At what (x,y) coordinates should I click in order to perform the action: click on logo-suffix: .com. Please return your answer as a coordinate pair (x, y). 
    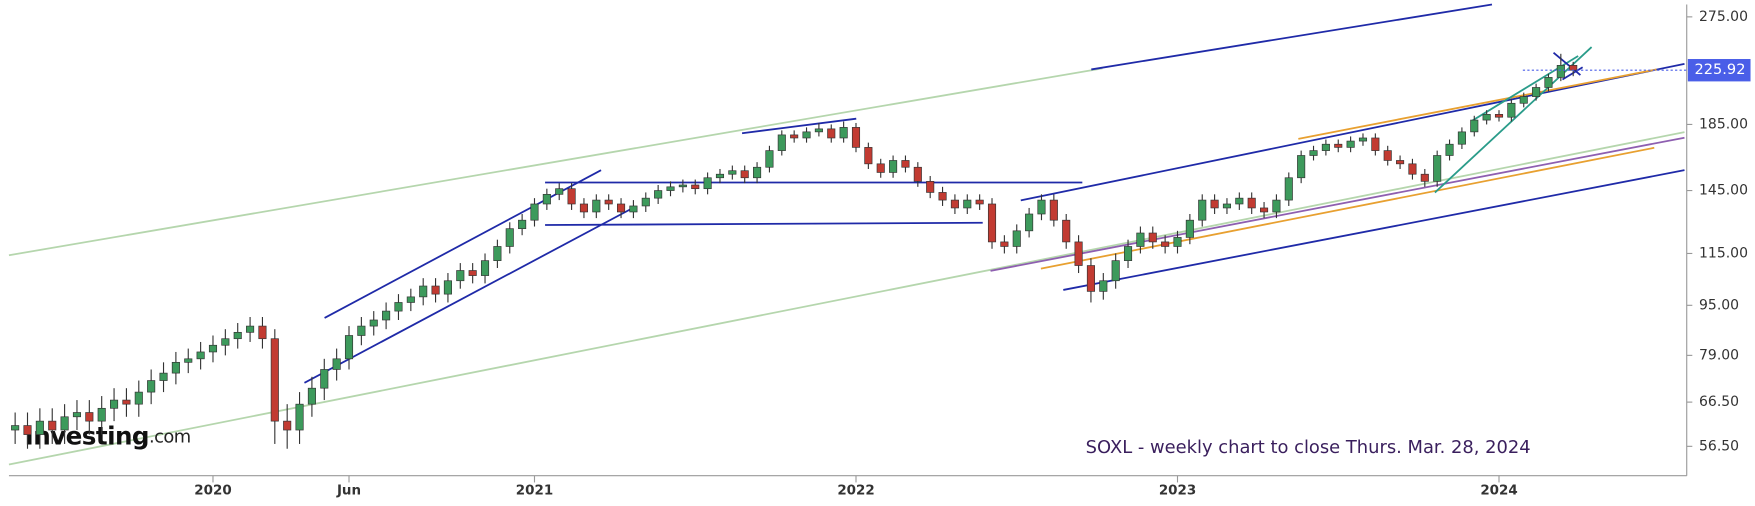
    Looking at the image, I should click on (170, 437).